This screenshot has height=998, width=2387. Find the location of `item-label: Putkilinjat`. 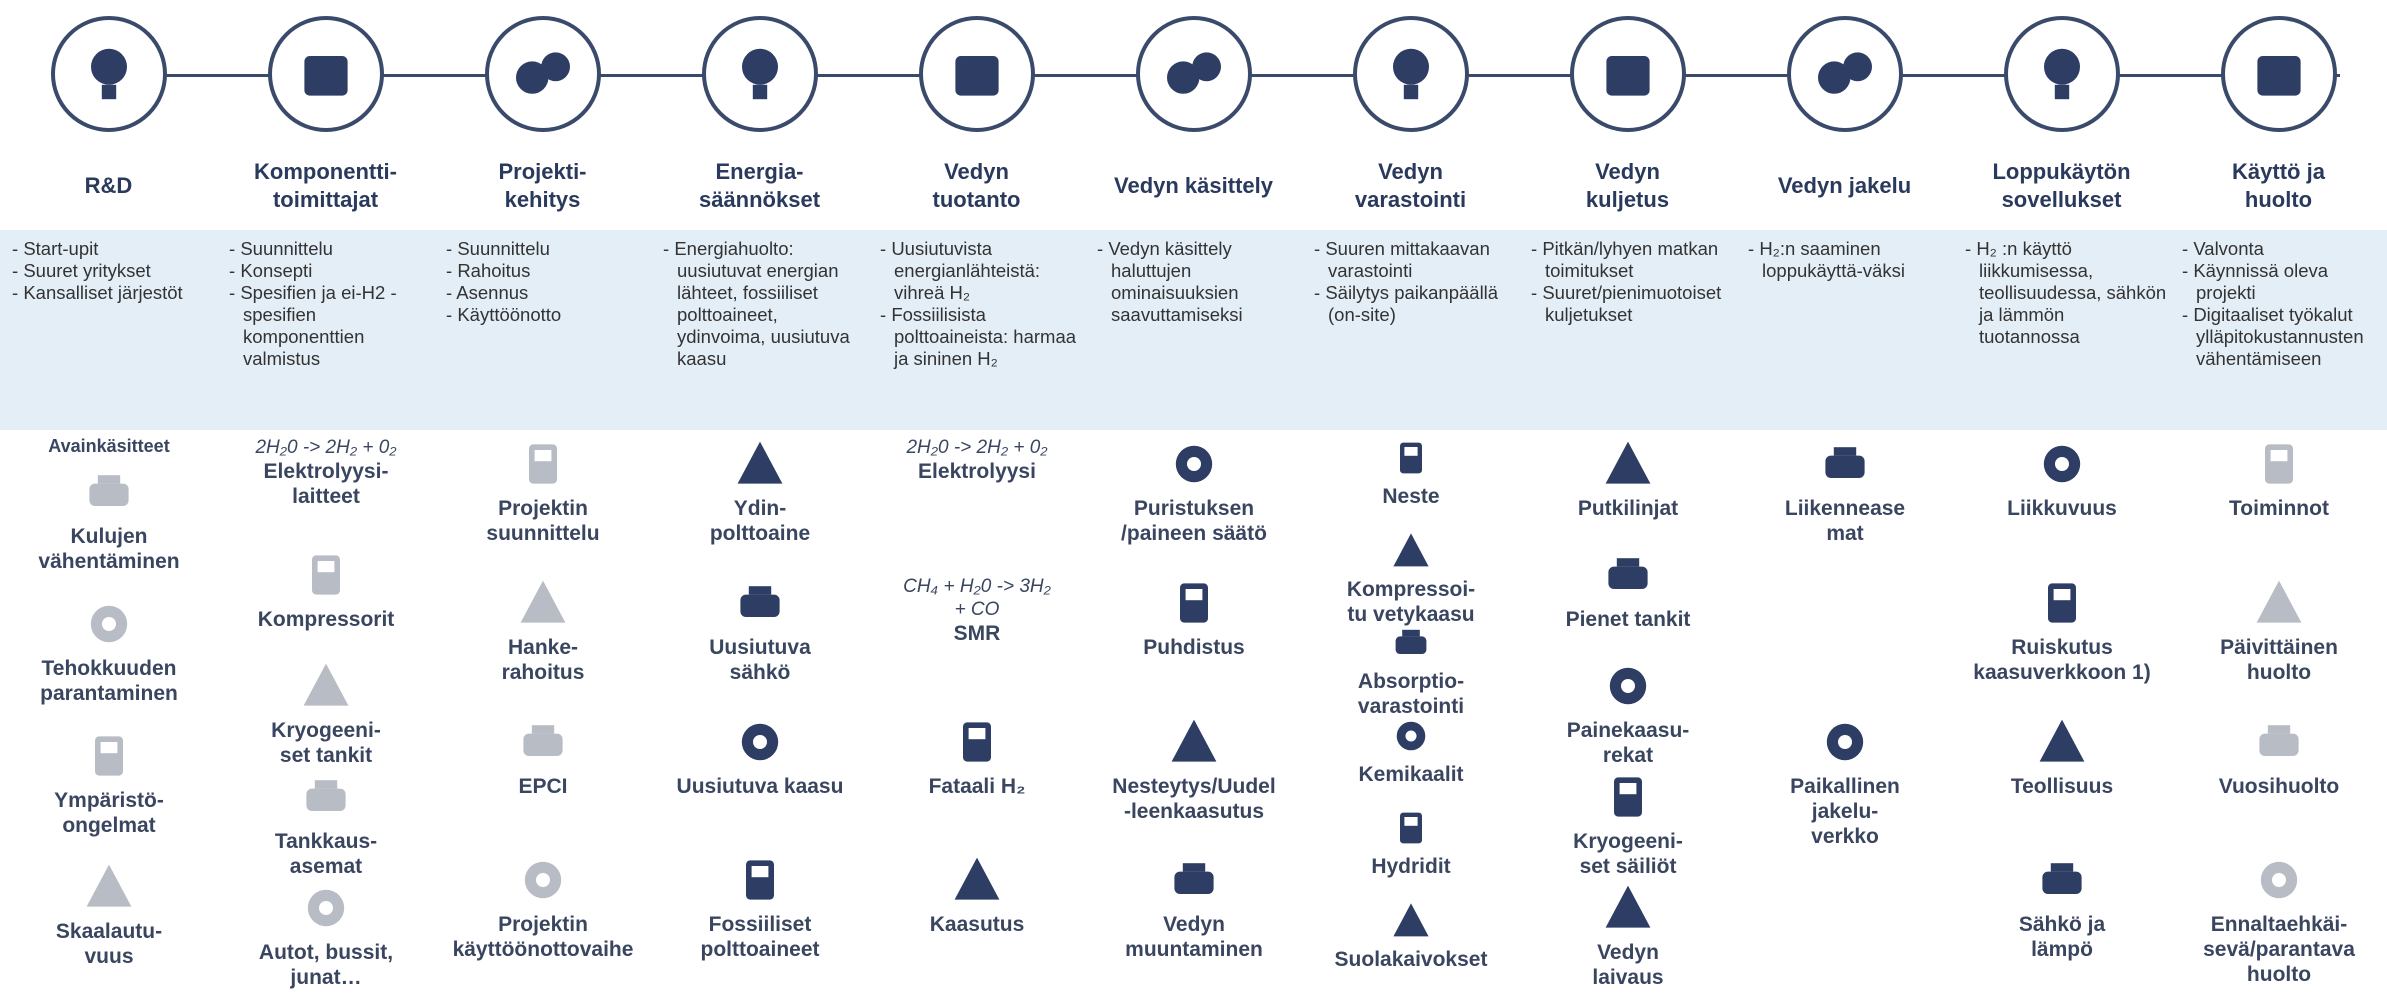

item-label: Putkilinjat is located at coordinates (1628, 508).